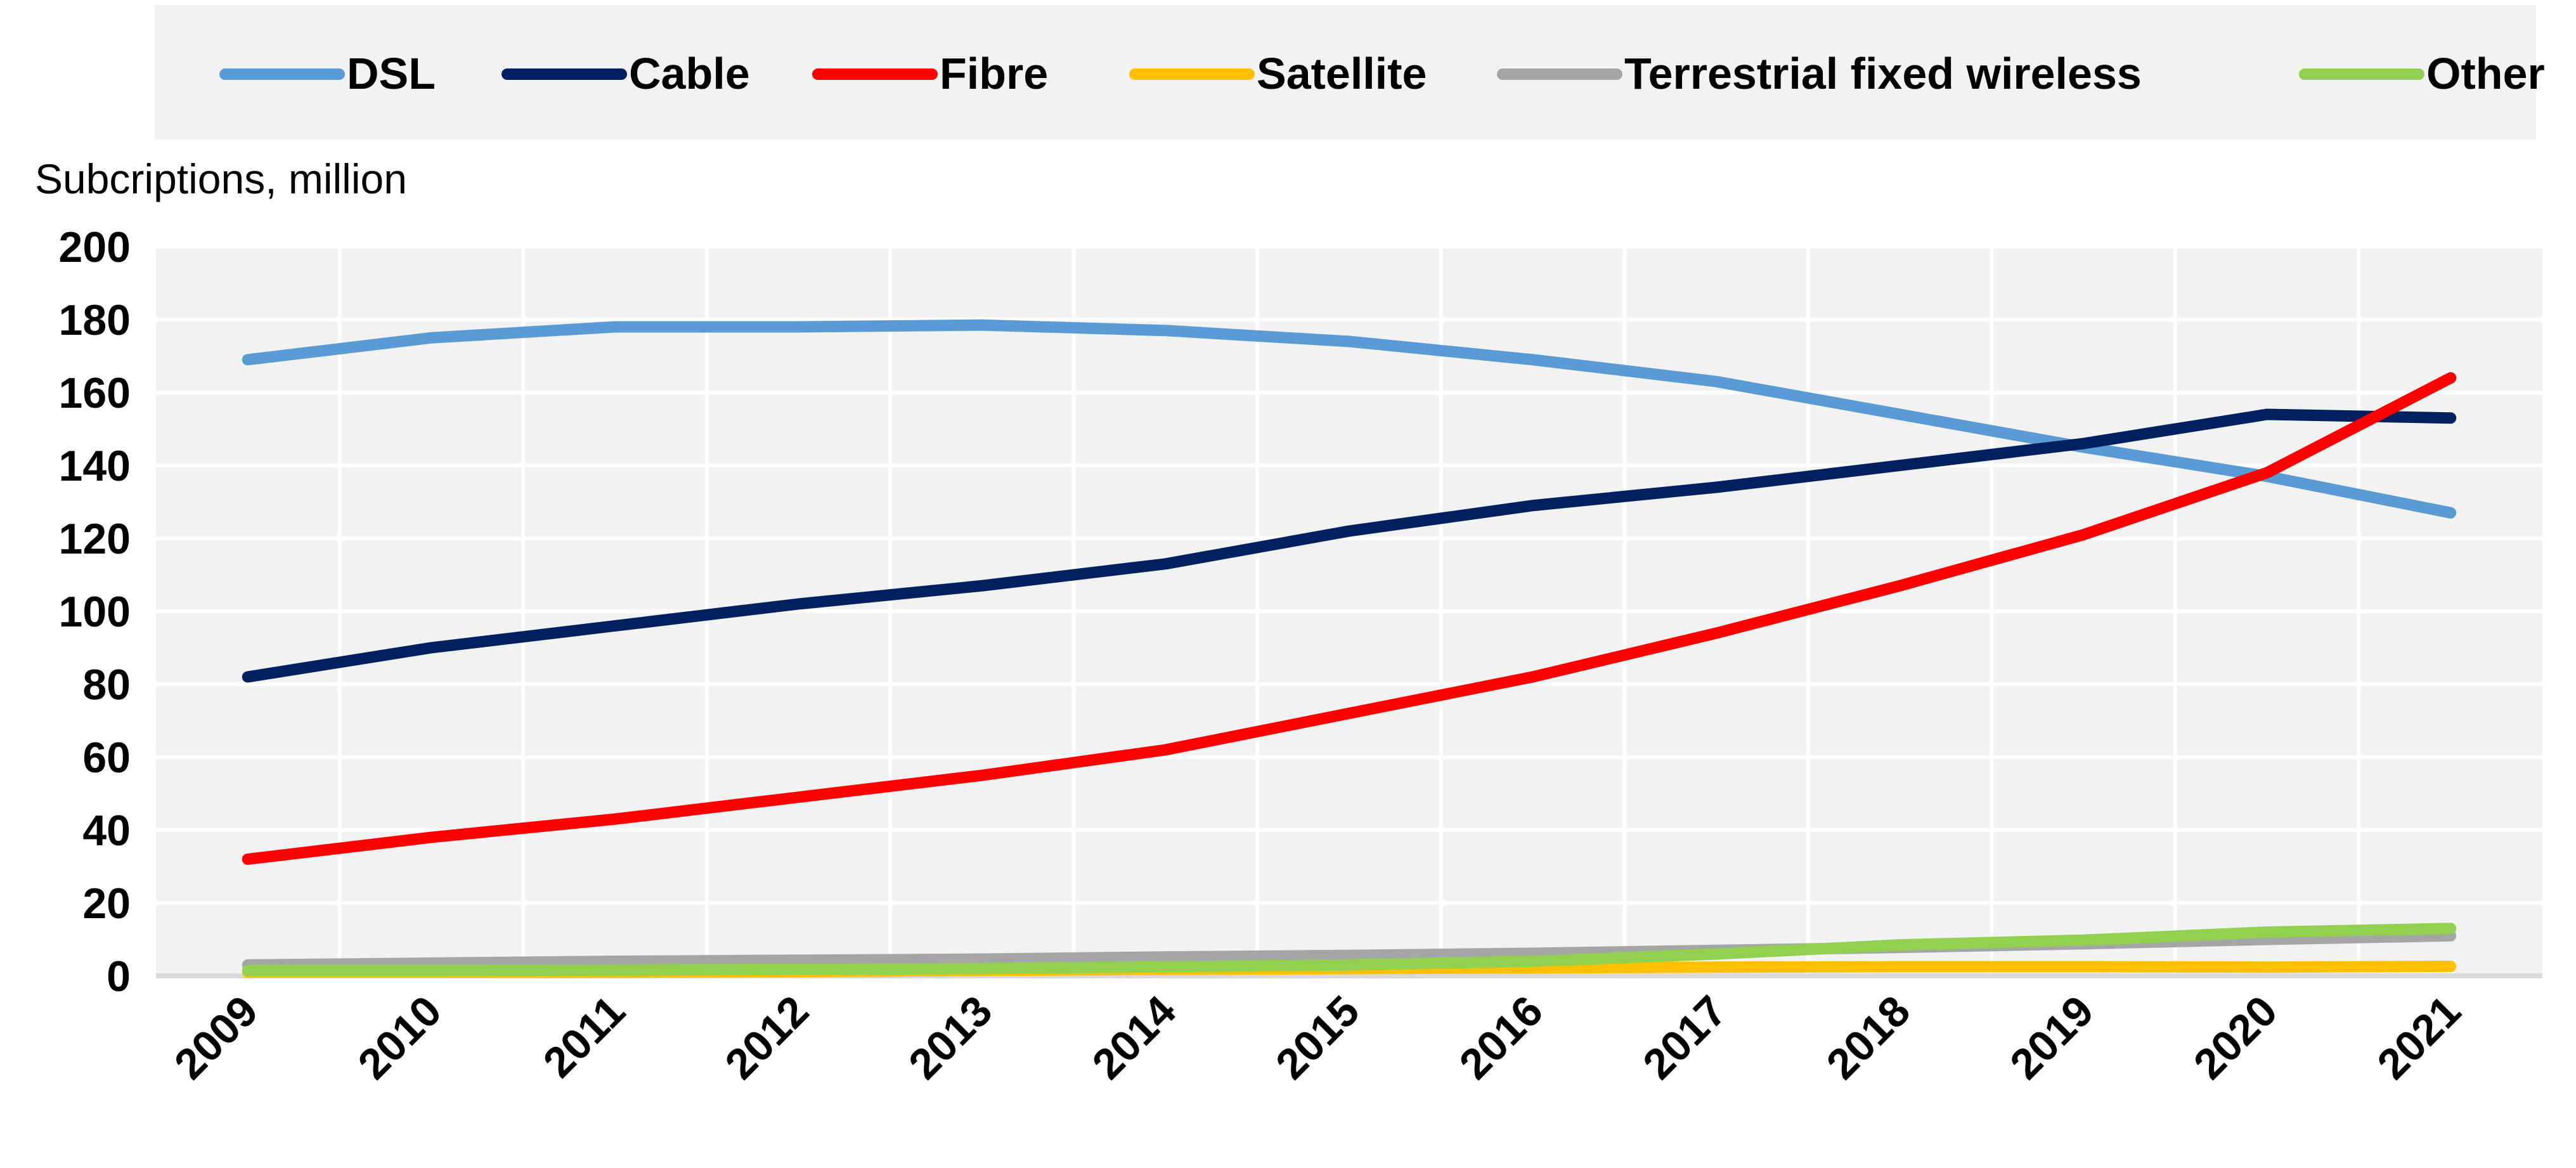 This screenshot has width=2576, height=1168. I want to click on x-tick-label: 2014, so click(1134, 1038).